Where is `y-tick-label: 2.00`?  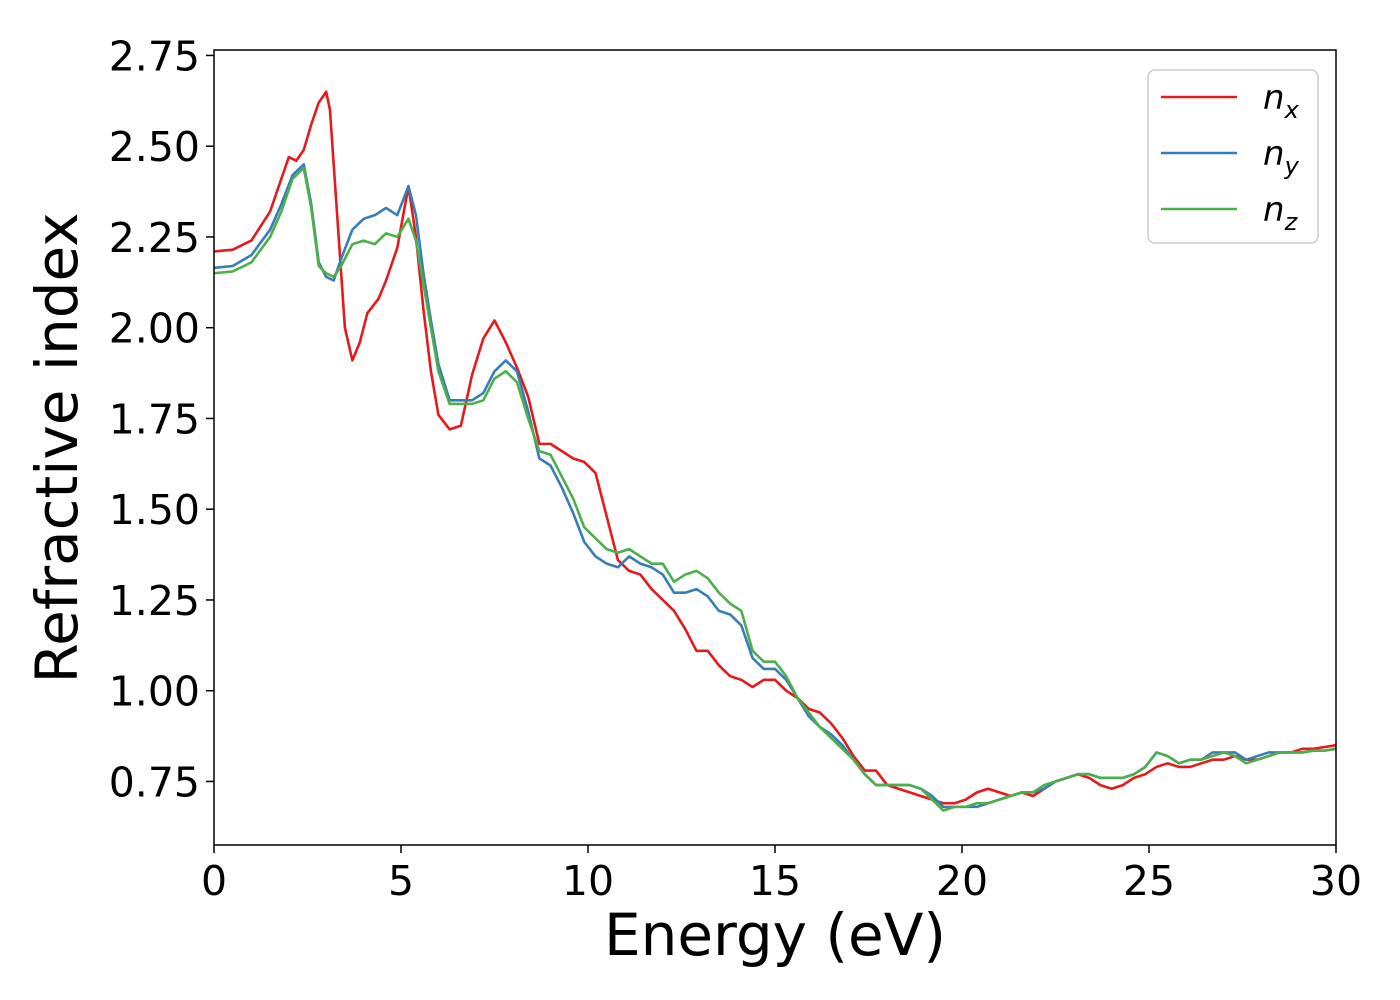
y-tick-label: 2.00 is located at coordinates (154, 329).